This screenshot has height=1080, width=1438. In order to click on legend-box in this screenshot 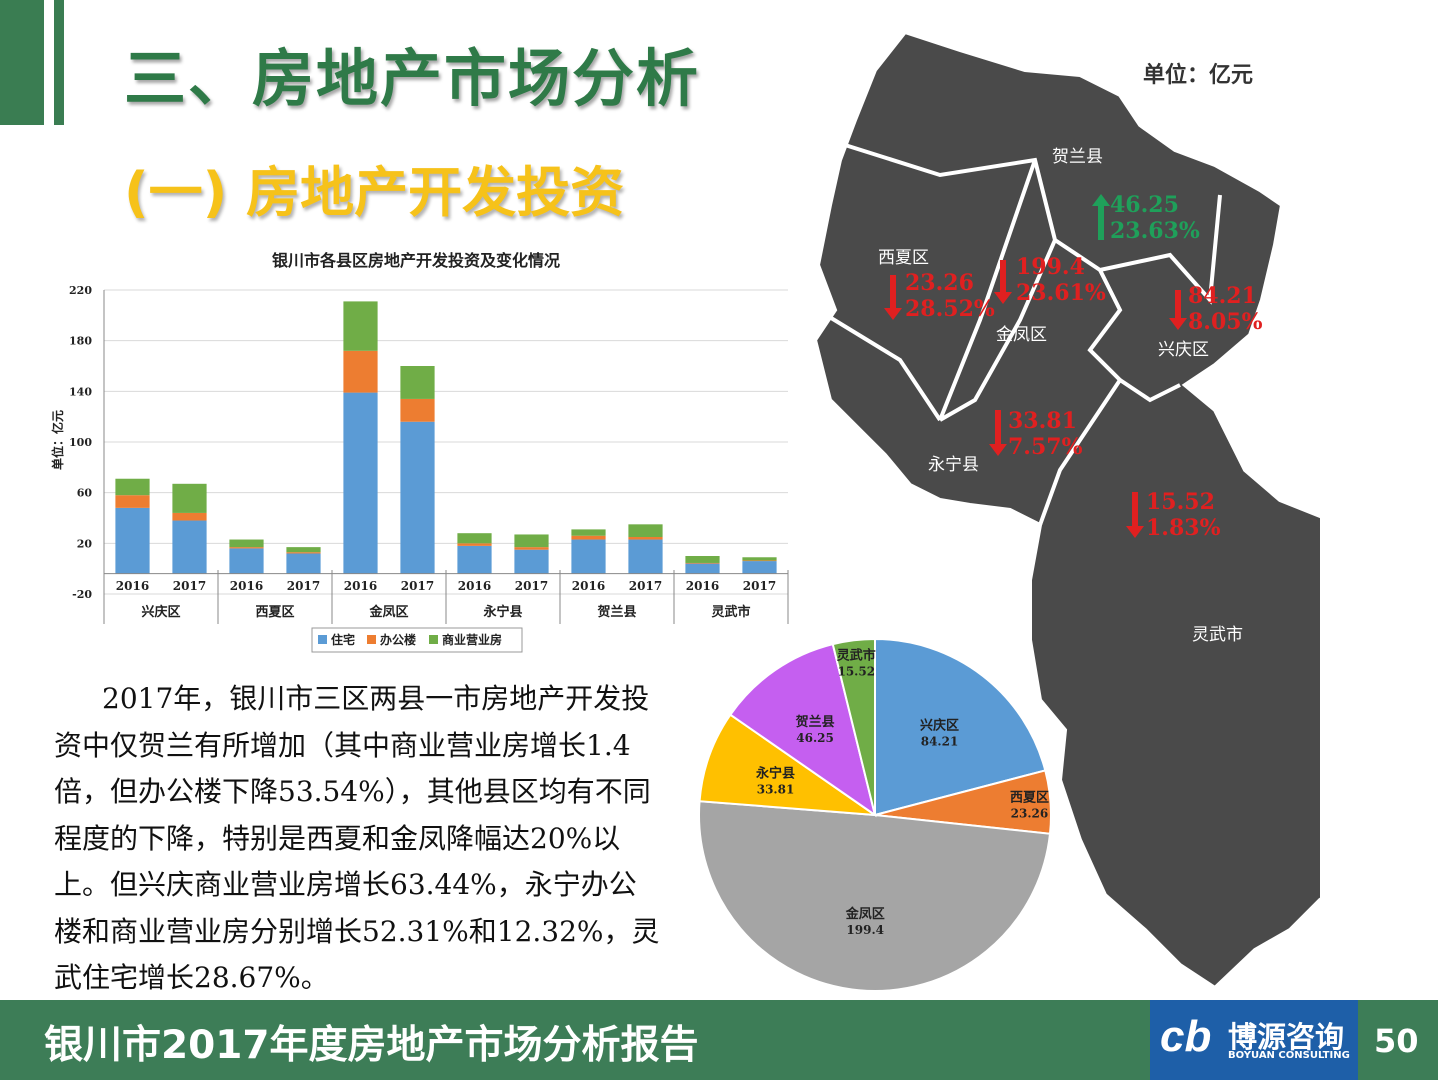, I will do `click(417, 640)`.